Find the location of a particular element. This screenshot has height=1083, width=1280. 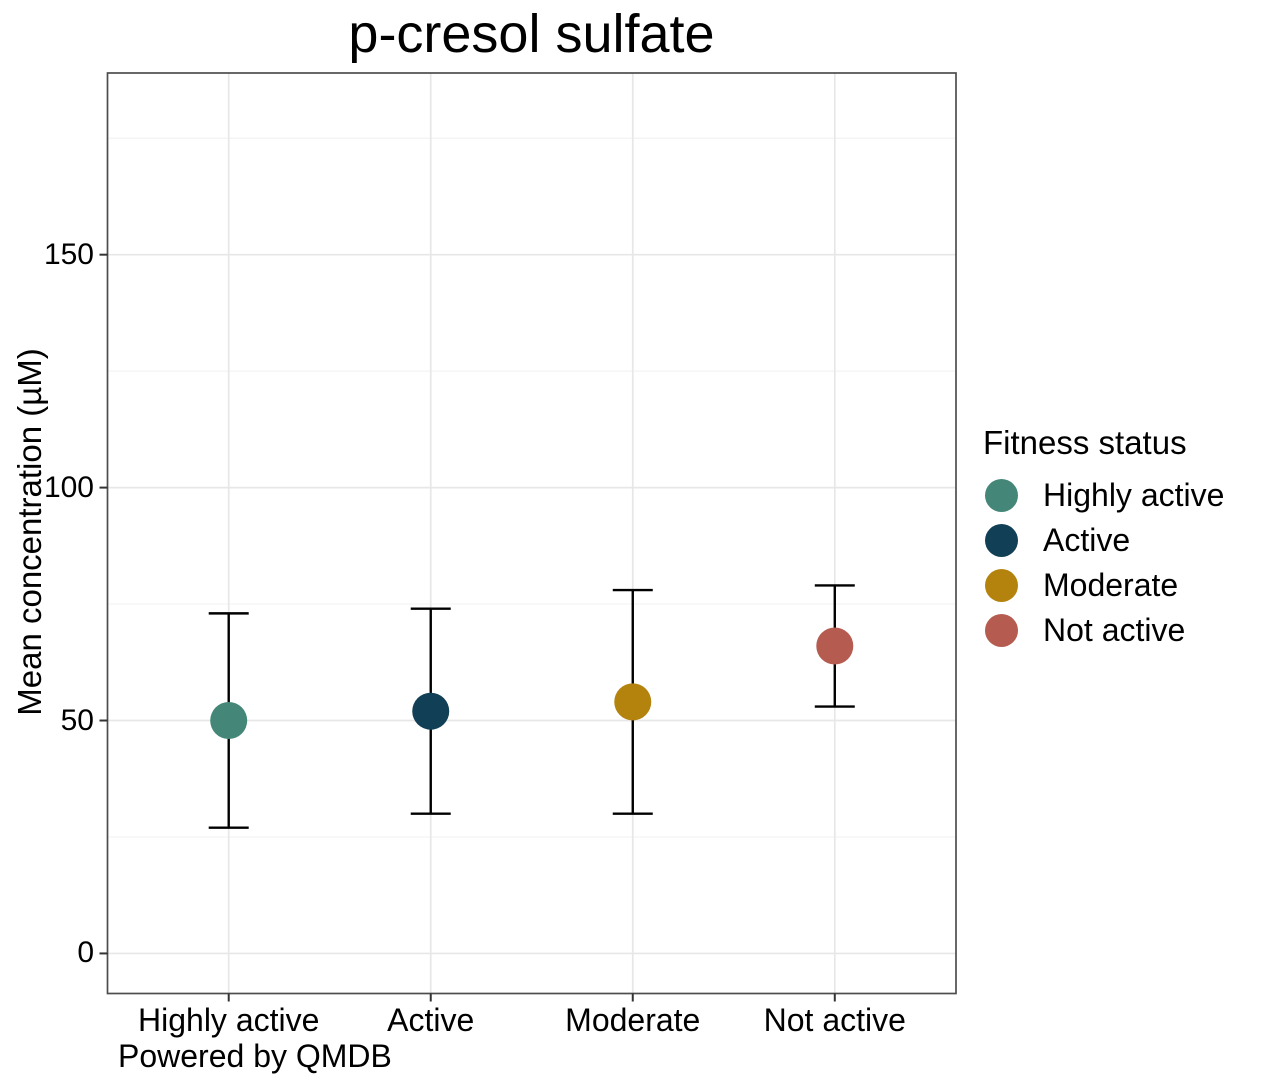

legend-item-label: Highly active is located at coordinates (1134, 494).